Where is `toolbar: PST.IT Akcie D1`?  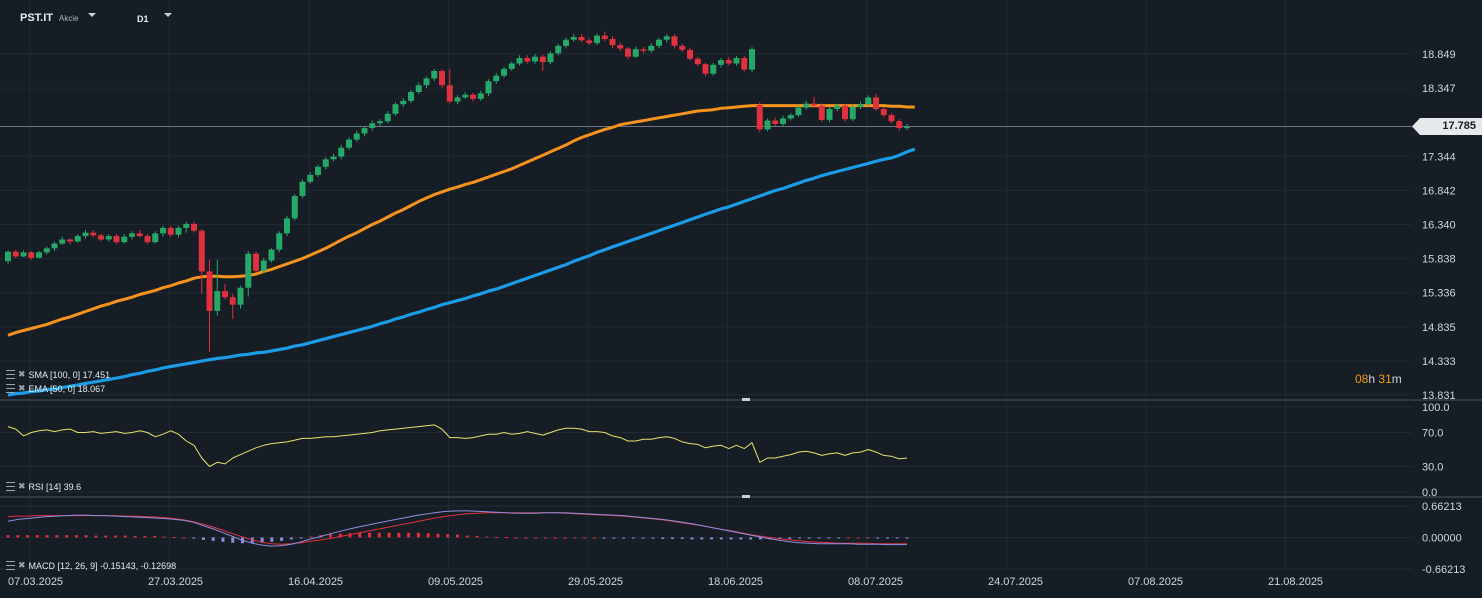 toolbar: PST.IT Akcie D1 is located at coordinates (741, 17).